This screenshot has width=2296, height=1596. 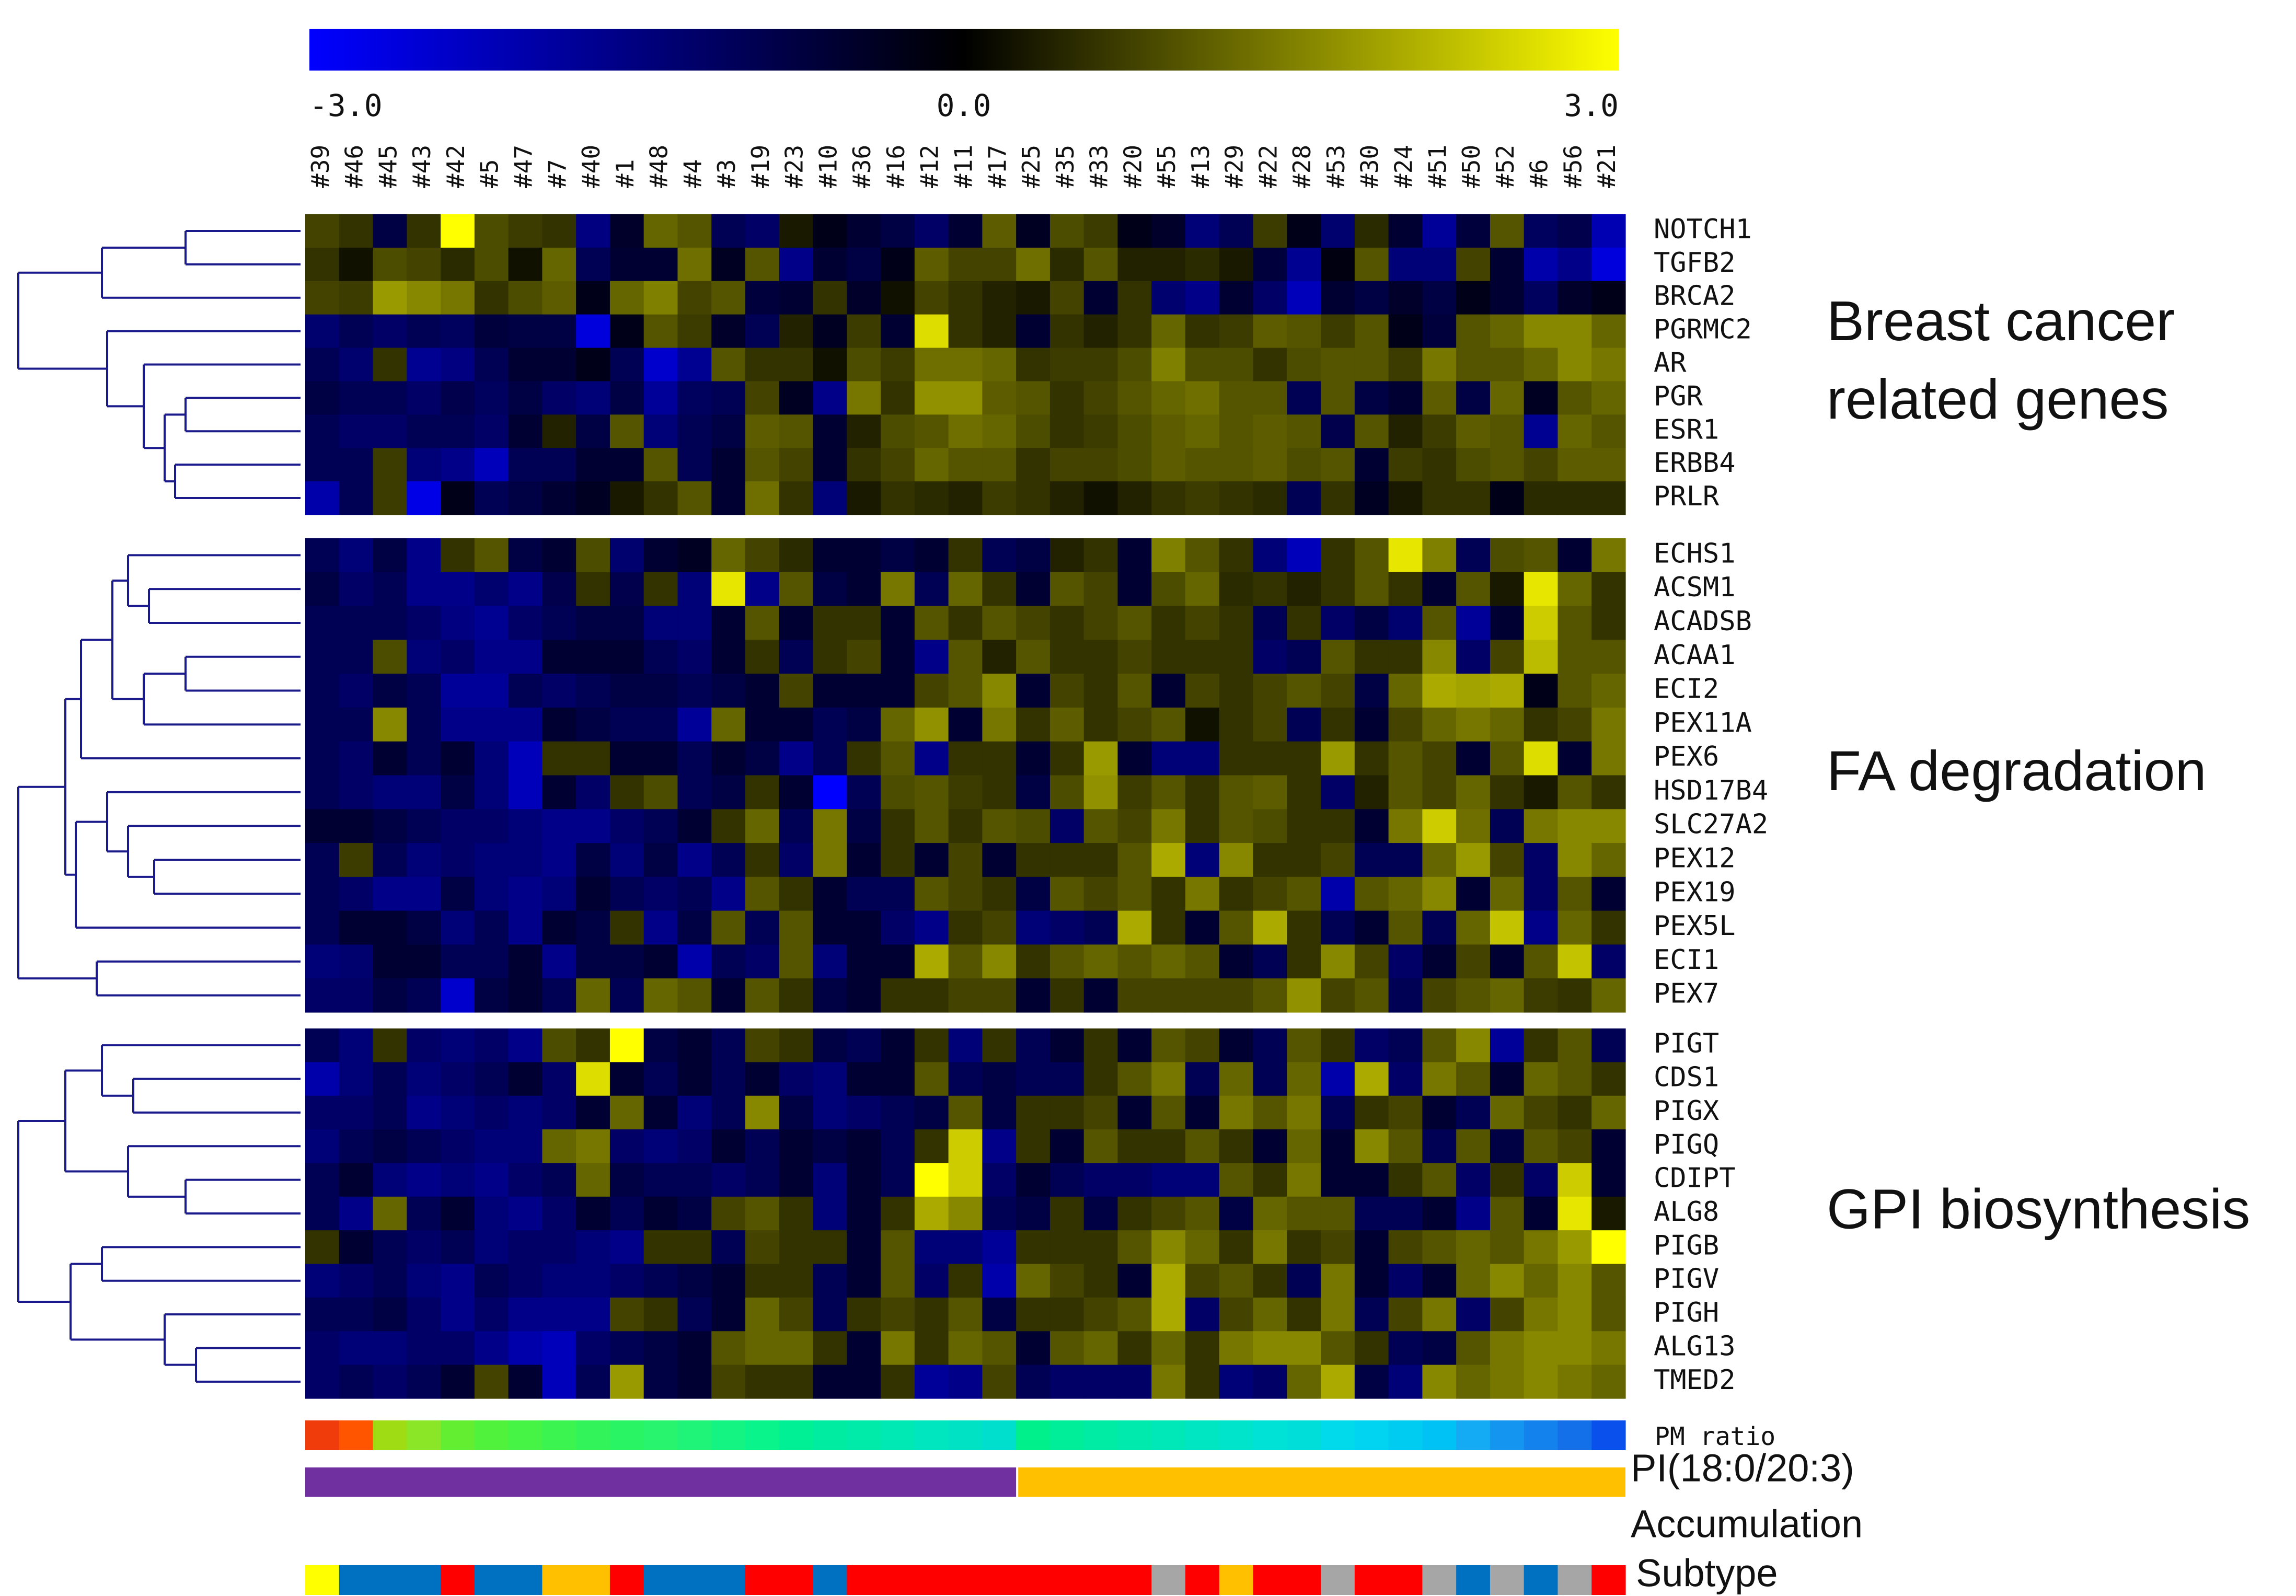 I want to click on gene-label-prlr: PRLR, so click(x=1687, y=496).